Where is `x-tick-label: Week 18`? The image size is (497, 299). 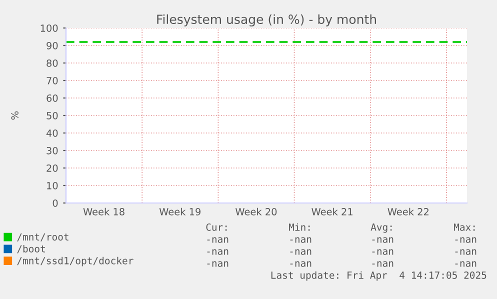 x-tick-label: Week 18 is located at coordinates (103, 212).